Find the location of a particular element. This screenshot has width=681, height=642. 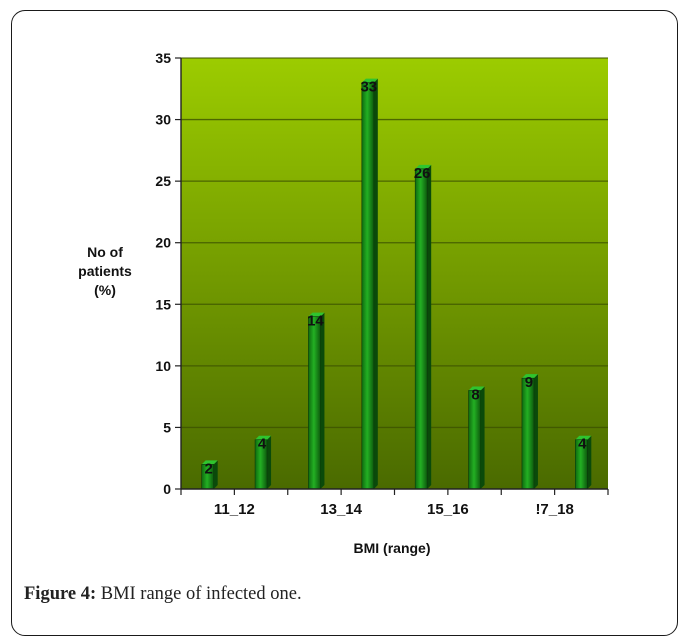

bar-data-label: 26 is located at coordinates (422, 173).